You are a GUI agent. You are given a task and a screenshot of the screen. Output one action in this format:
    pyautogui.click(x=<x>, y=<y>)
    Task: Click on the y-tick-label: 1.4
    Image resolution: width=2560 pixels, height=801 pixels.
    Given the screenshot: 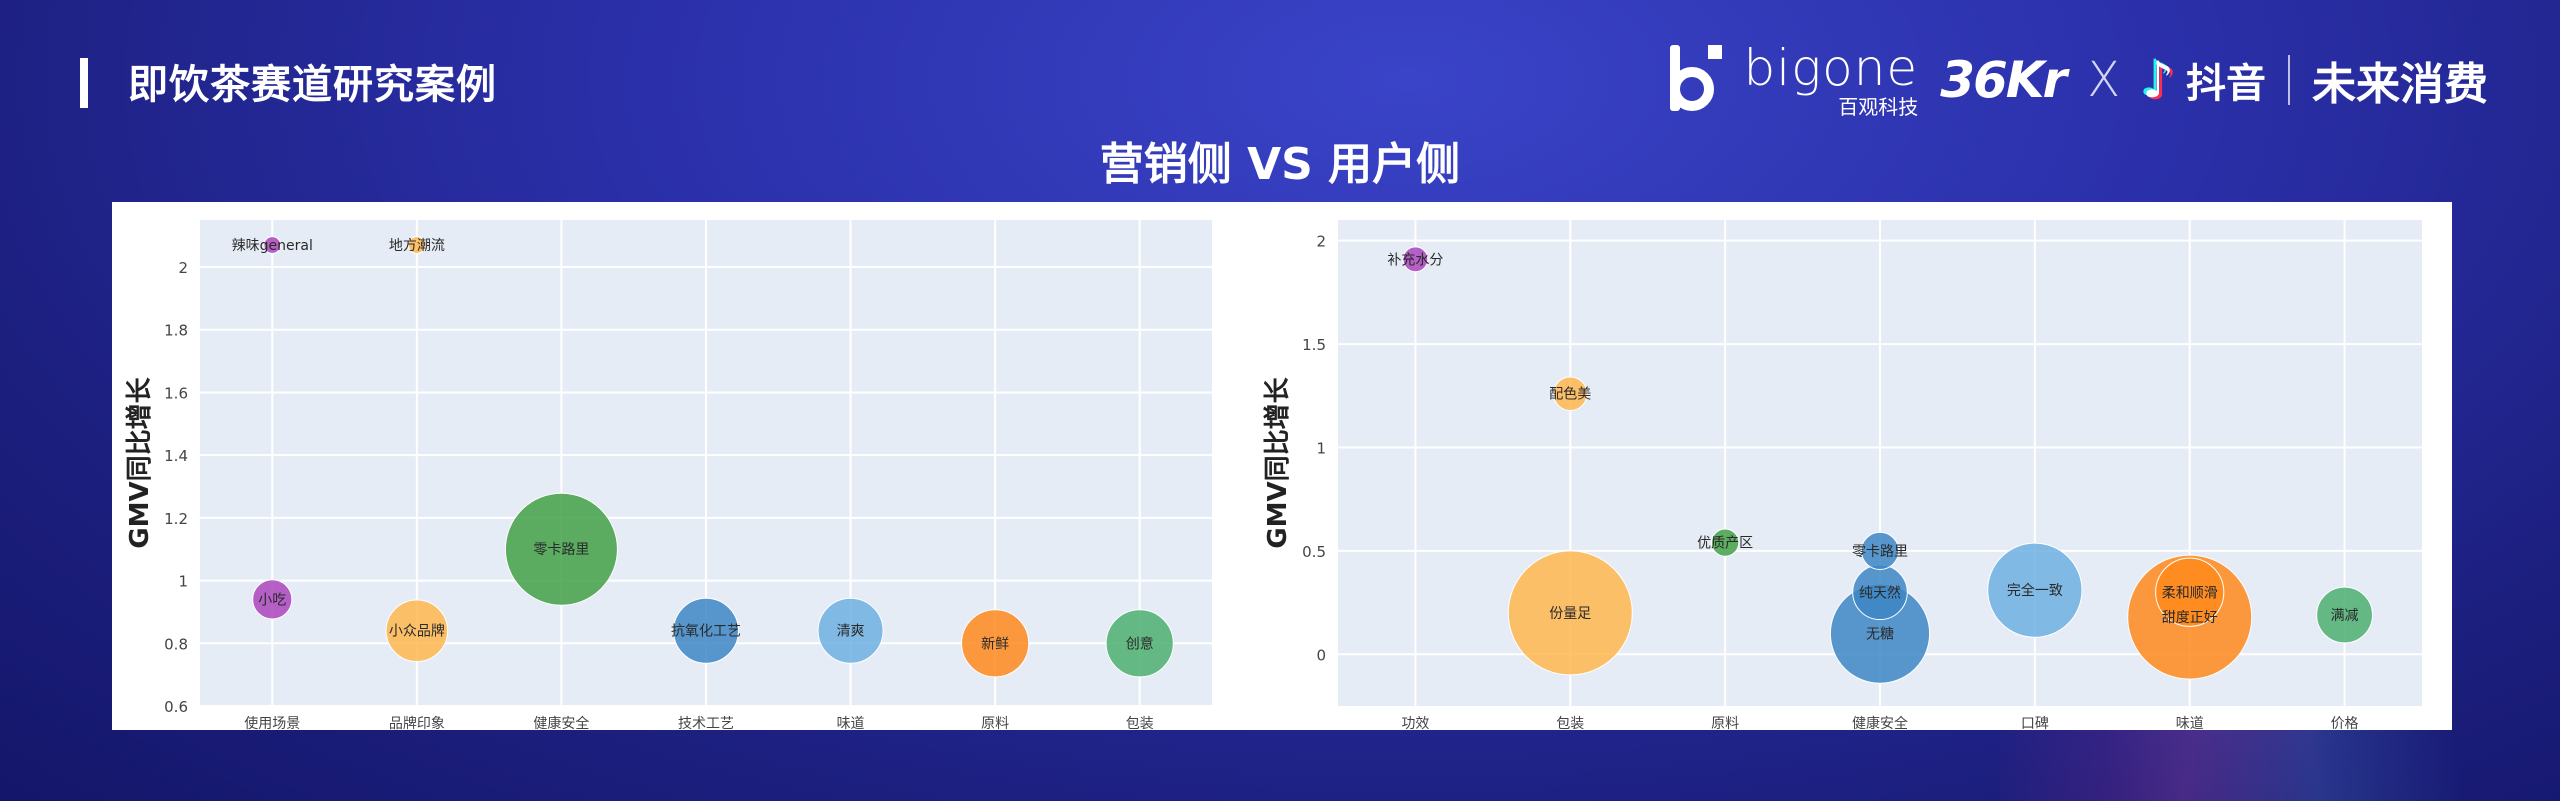 What is the action you would take?
    pyautogui.click(x=176, y=456)
    